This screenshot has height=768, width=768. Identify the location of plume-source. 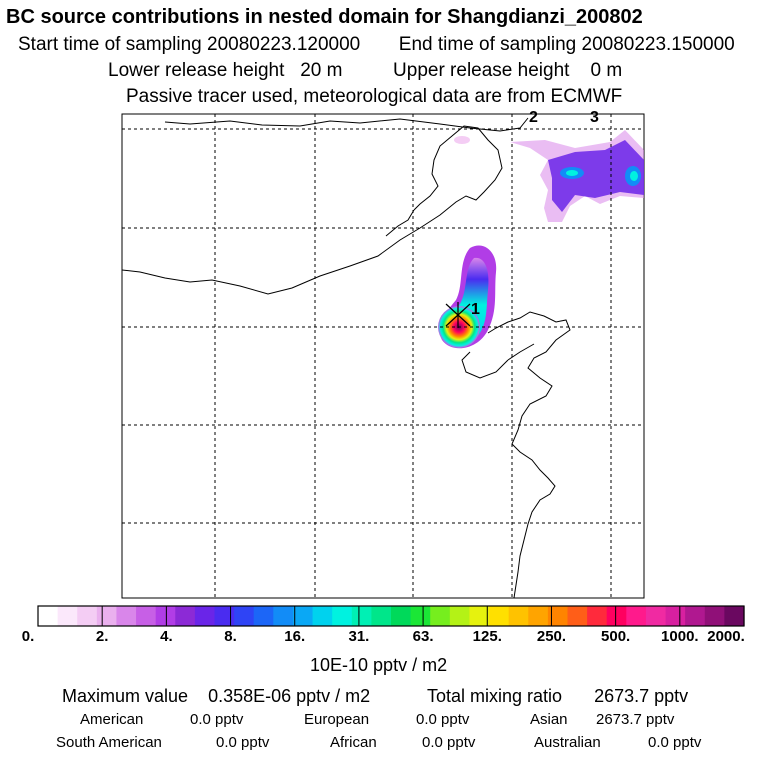
(467, 297).